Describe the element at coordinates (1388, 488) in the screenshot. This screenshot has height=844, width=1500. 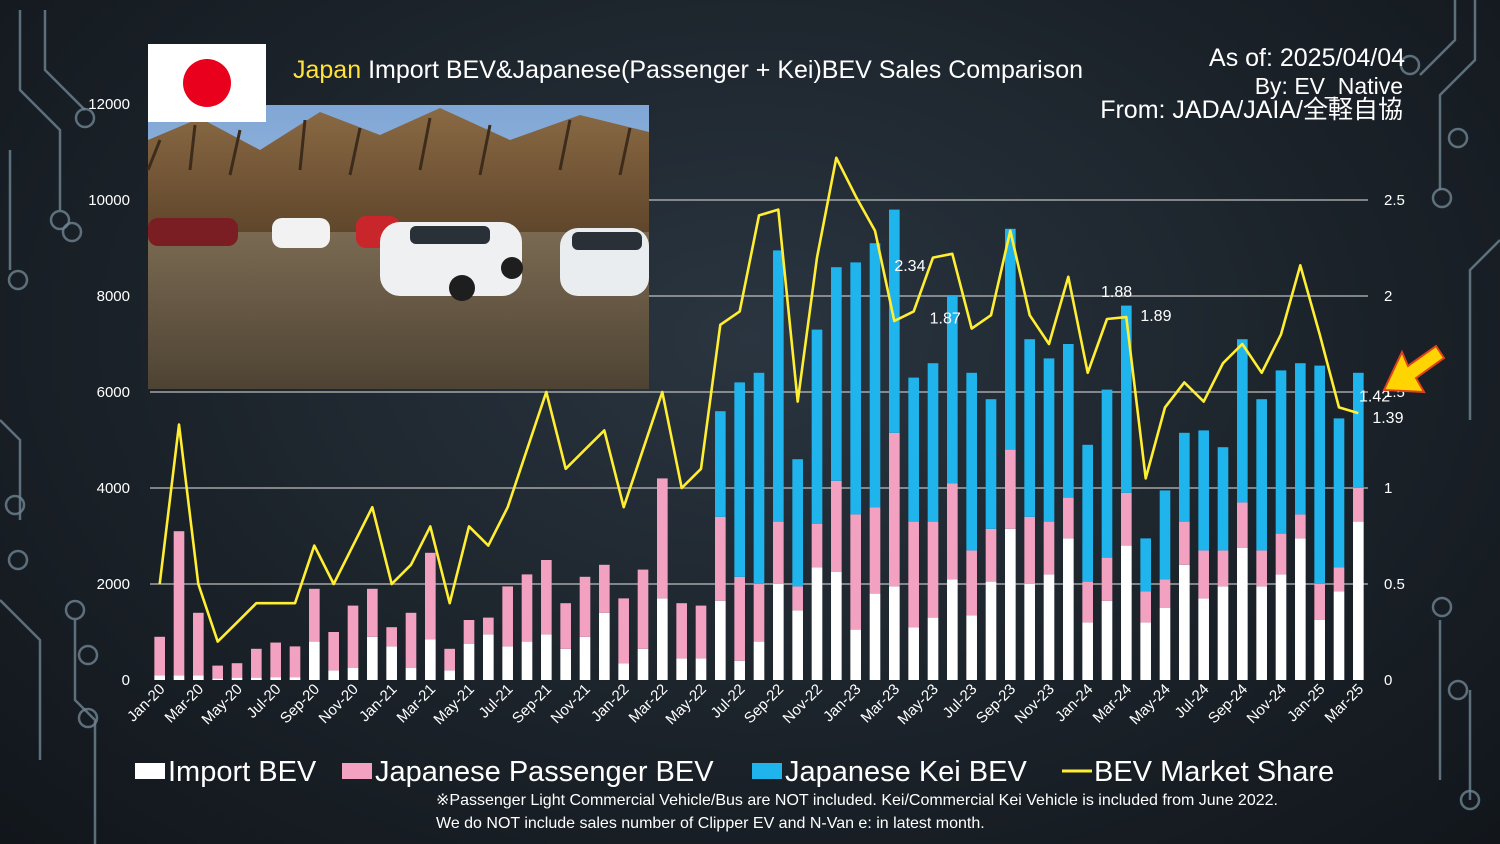
I see `right-tick-label: 1` at that location.